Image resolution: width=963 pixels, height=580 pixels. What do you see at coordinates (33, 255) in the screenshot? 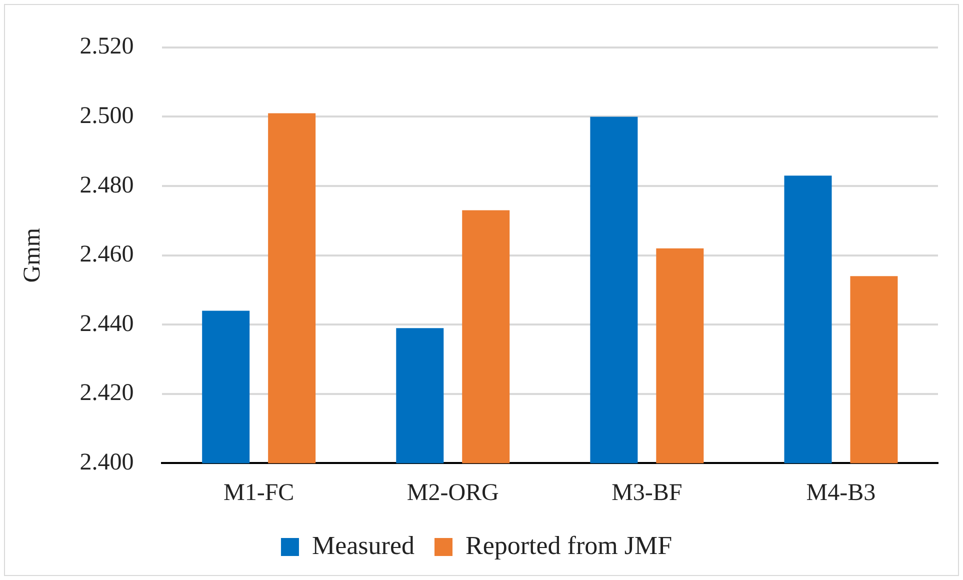
I see `y-axis-title: Gmm` at bounding box center [33, 255].